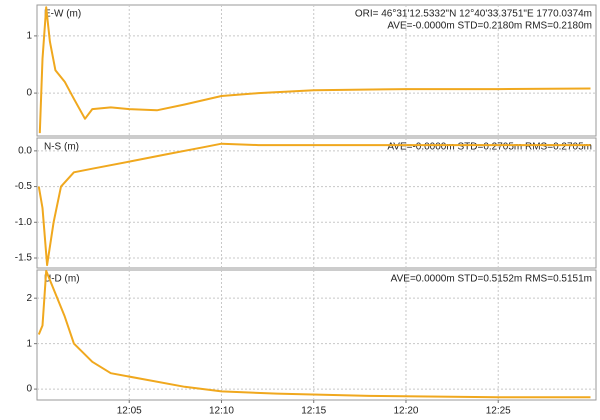 This screenshot has width=600, height=420. What do you see at coordinates (24, 186) in the screenshot?
I see `y-tick-label: -0.5` at bounding box center [24, 186].